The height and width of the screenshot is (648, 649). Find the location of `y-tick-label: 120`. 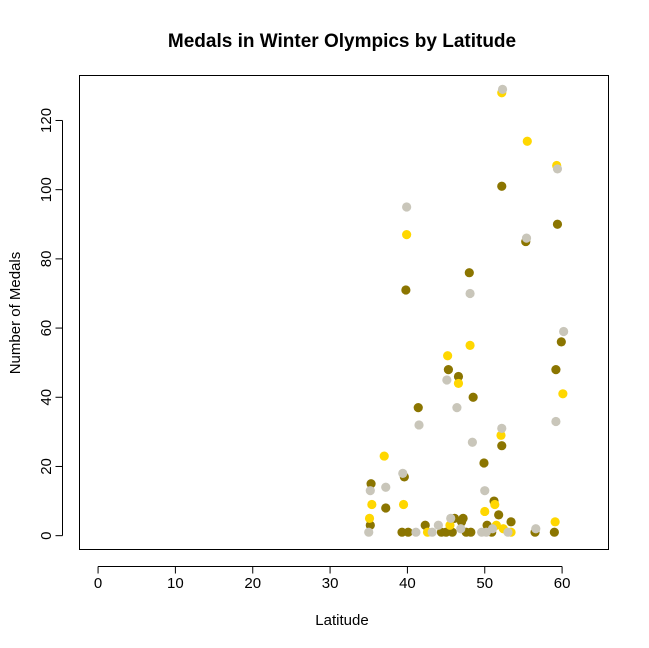

y-tick-label: 120 is located at coordinates (46, 120).